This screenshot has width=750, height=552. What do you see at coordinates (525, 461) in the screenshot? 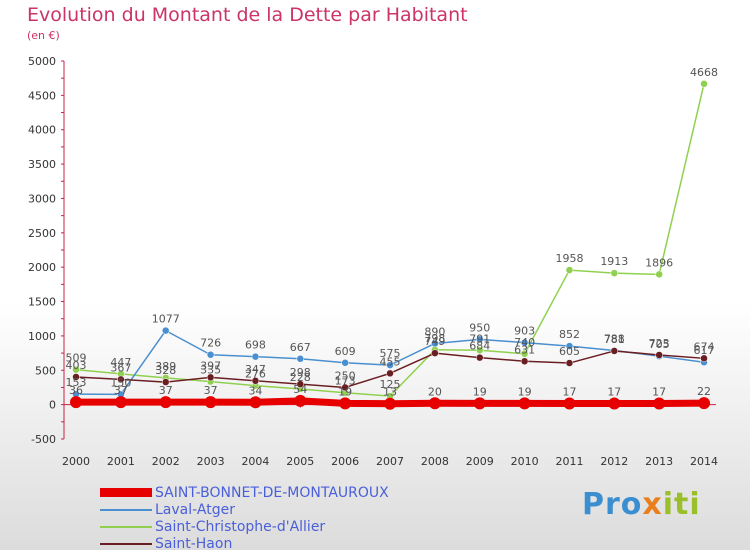
I see `x-tick-label: 2010` at bounding box center [525, 461].